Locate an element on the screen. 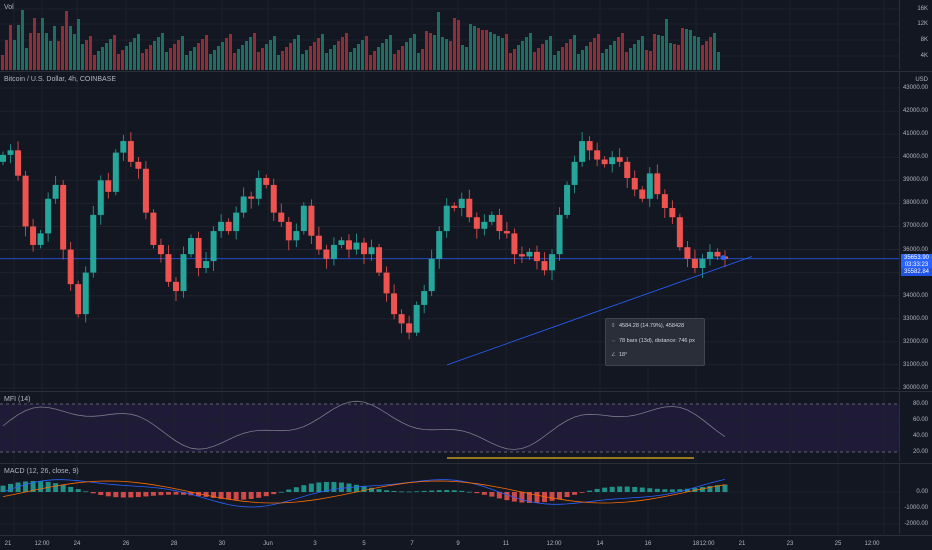  volume-pane: Vol 16K 12K 8K 4K is located at coordinates (466, 35).